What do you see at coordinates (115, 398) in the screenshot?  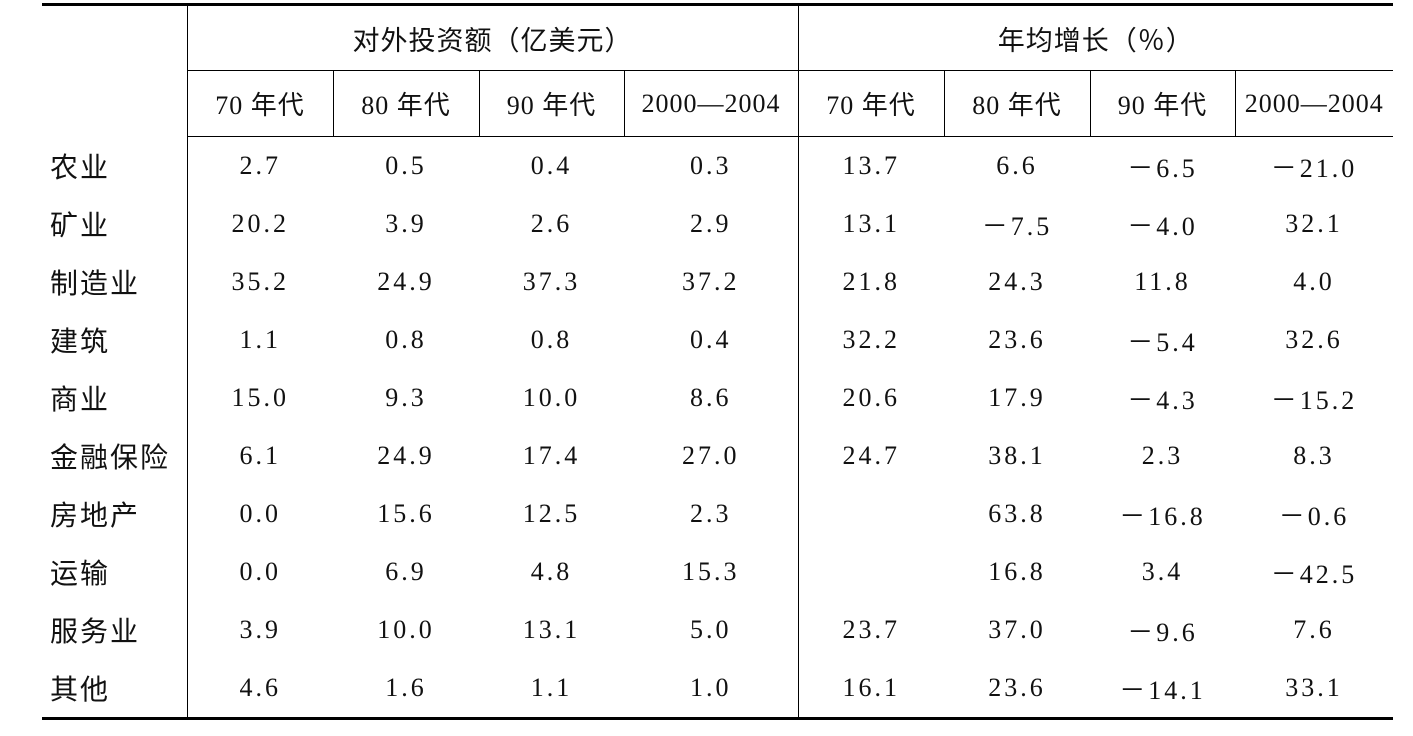 I see `row-label: 商业` at bounding box center [115, 398].